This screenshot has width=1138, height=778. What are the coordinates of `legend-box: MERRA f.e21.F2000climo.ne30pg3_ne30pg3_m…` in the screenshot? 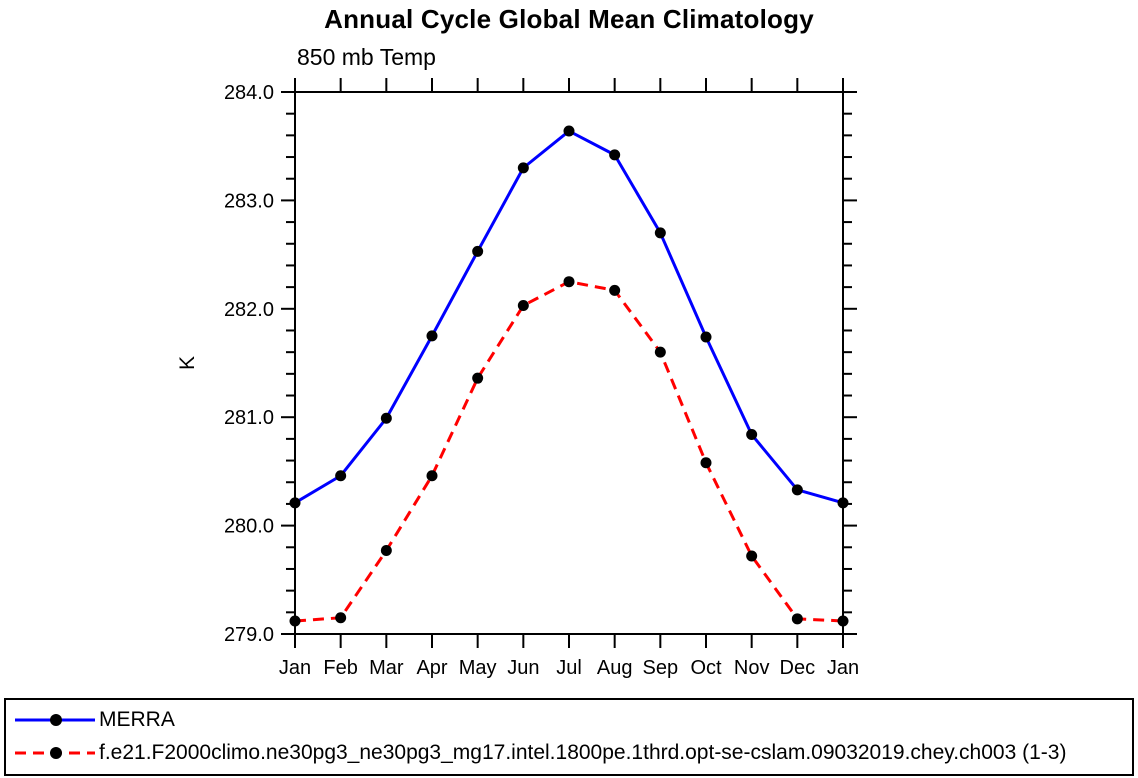 It's located at (569, 737).